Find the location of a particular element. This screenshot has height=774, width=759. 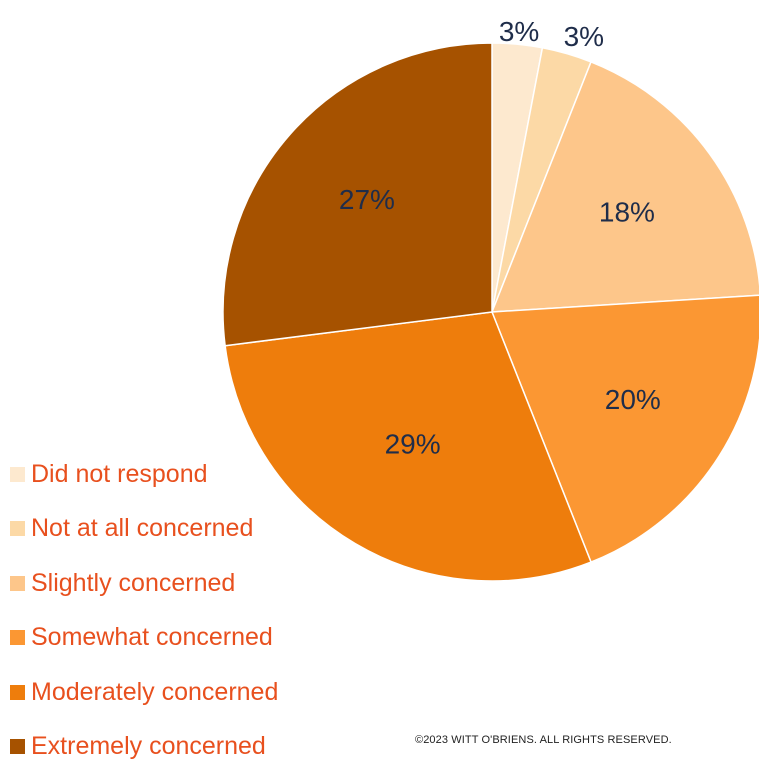

legend-item: Moderately concerned is located at coordinates (144, 692).